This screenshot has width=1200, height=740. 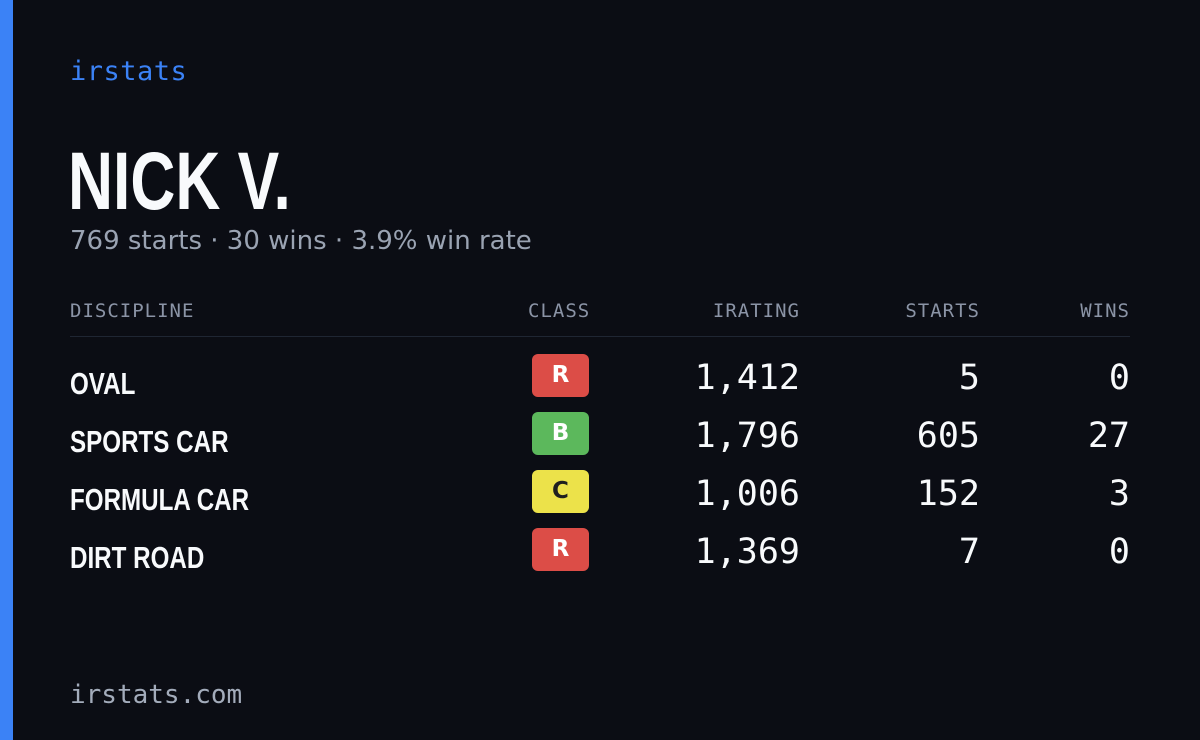 I want to click on brand-logo: irstats, so click(x=129, y=71).